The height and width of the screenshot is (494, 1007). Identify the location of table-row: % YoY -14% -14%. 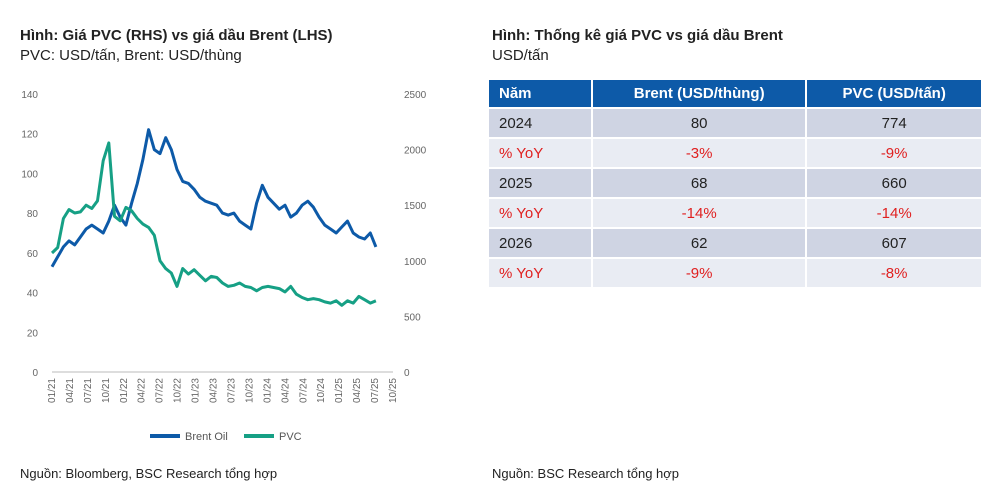
(735, 213).